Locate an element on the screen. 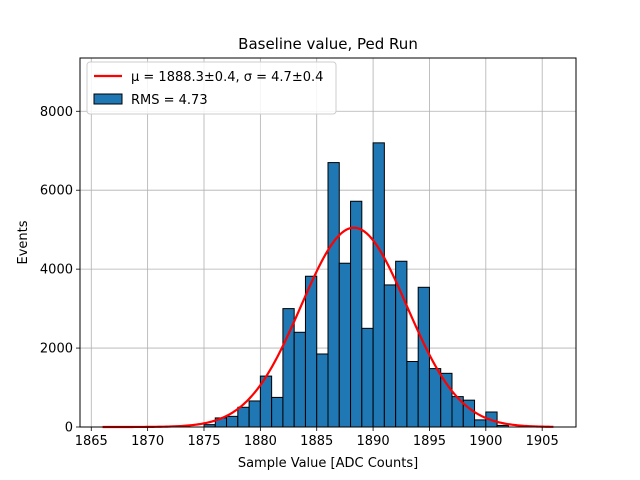  legend-box is located at coordinates (211, 88).